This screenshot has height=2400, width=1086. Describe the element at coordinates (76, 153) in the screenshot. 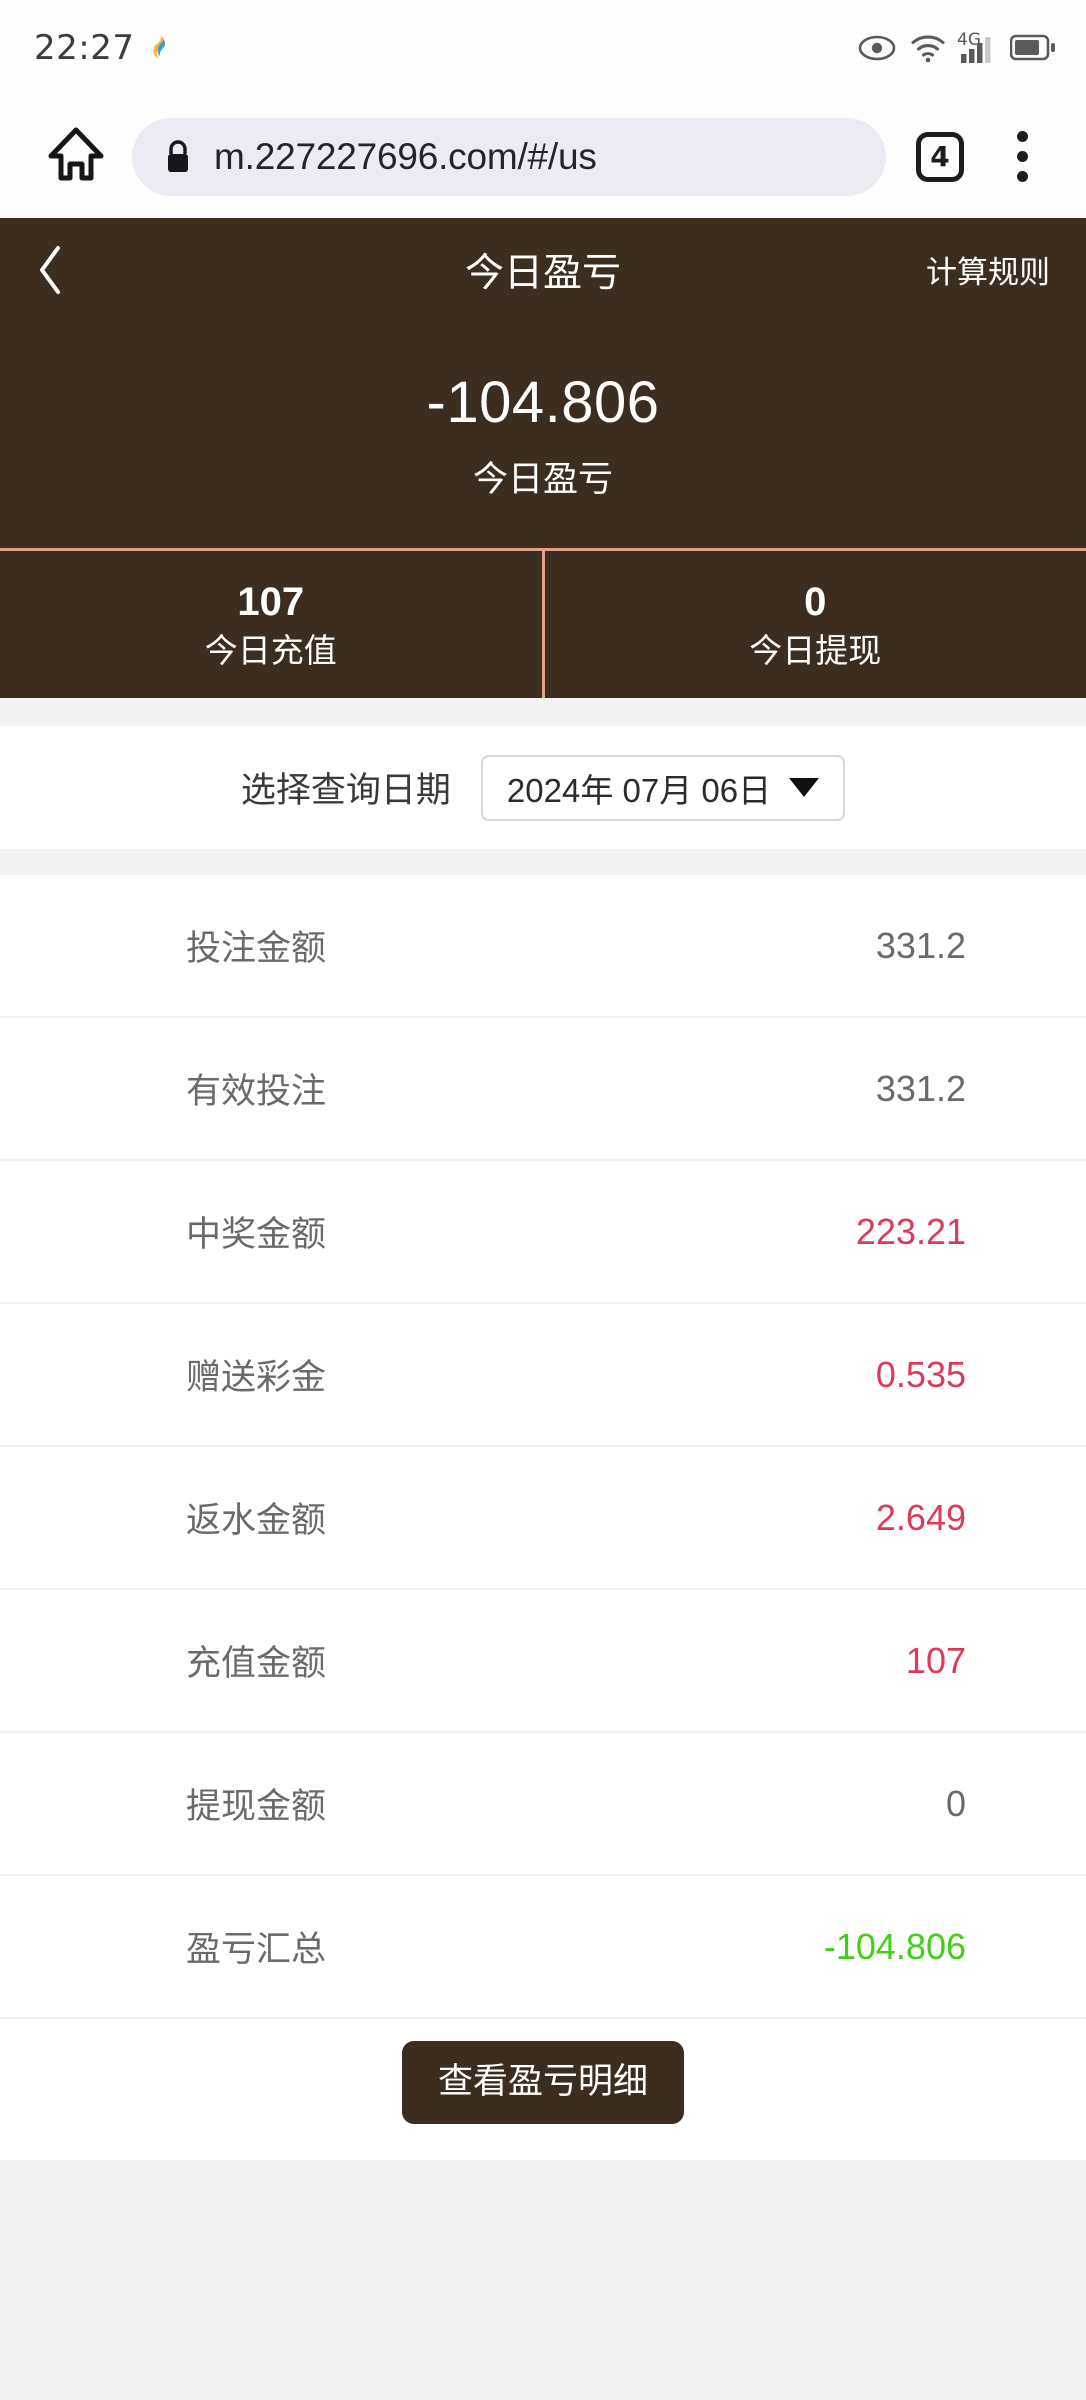

I see `home-icon` at that location.